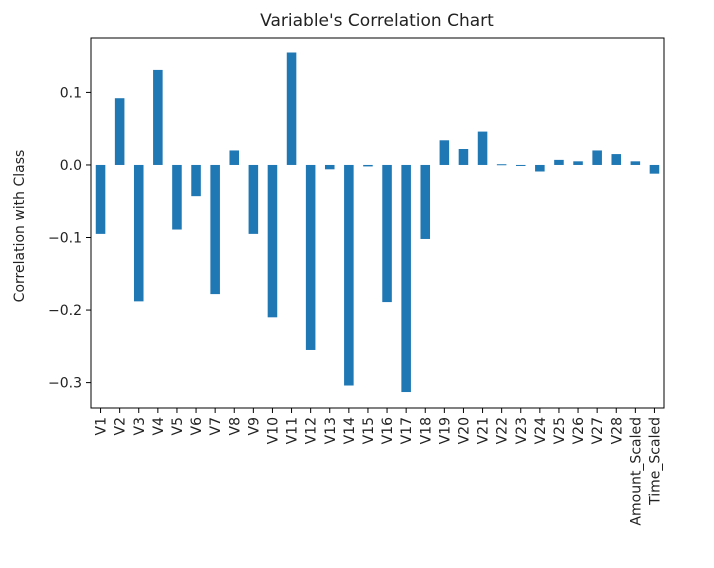 Image resolution: width=714 pixels, height=568 pixels. What do you see at coordinates (426, 430) in the screenshot?
I see `x-tick-label: V18` at bounding box center [426, 430].